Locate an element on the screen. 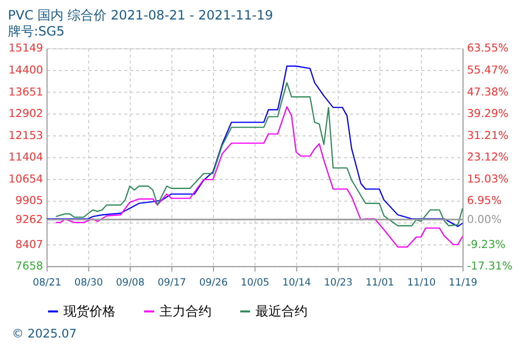 The image size is (520, 350). y-tick-label: 11404 is located at coordinates (26, 157).